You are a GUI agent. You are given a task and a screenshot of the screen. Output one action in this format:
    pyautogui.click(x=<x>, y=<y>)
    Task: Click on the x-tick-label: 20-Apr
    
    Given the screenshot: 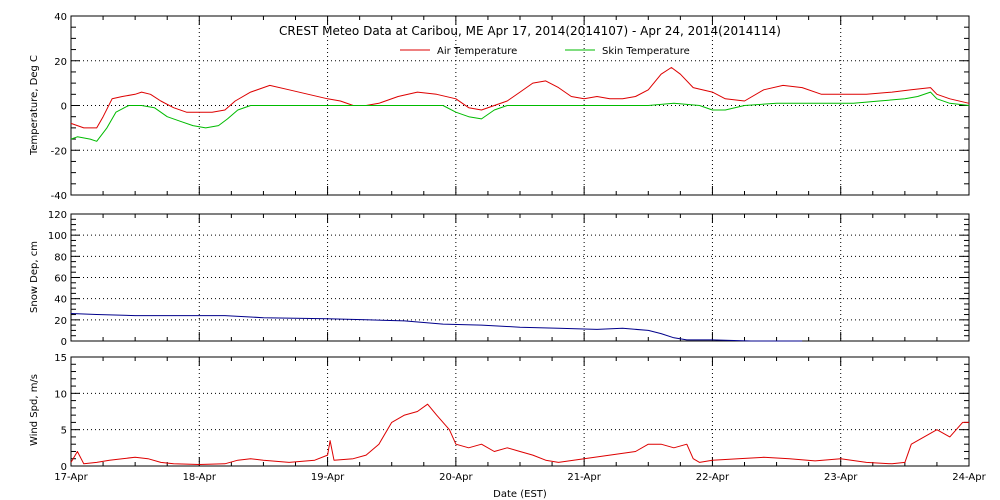 What is the action you would take?
    pyautogui.click(x=456, y=477)
    